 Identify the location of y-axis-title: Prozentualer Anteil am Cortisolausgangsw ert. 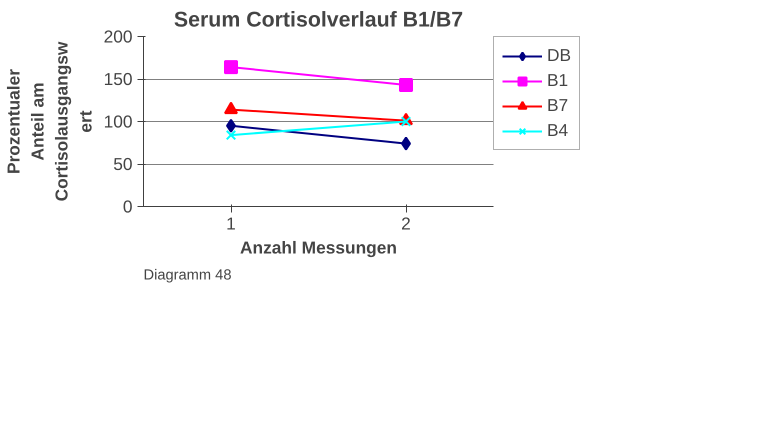
(50, 121).